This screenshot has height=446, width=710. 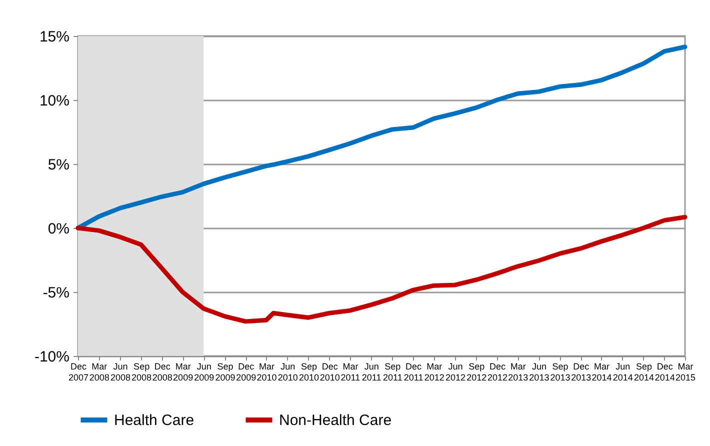 I want to click on x-tick-label: Jun 2014, so click(x=622, y=372).